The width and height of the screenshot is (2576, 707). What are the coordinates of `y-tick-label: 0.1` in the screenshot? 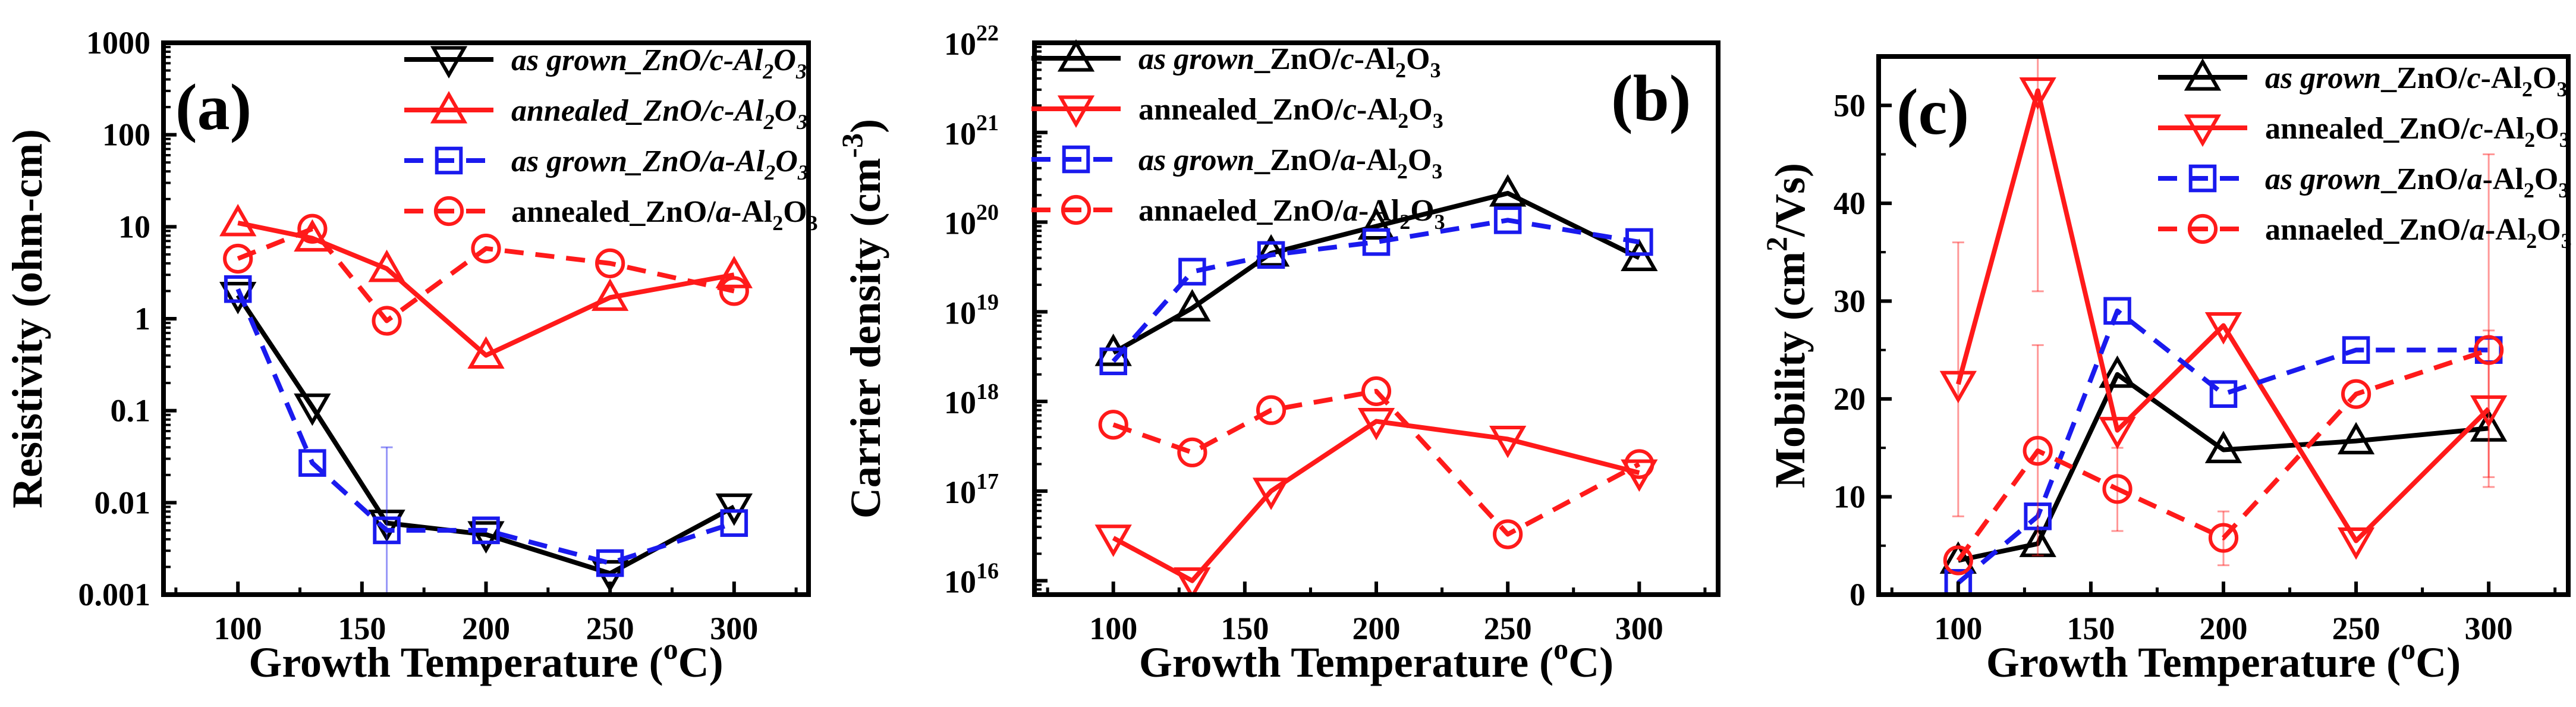 It's located at (131, 411).